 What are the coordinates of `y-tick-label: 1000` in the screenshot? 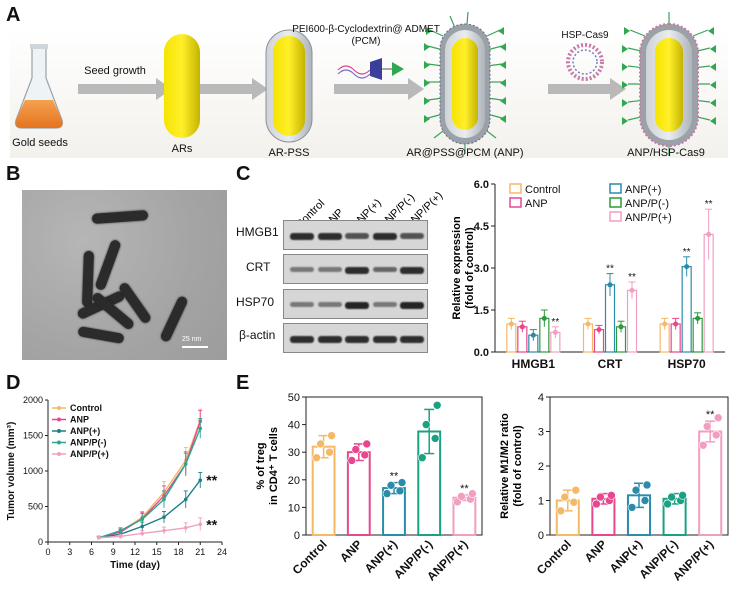 It's located at (33, 471).